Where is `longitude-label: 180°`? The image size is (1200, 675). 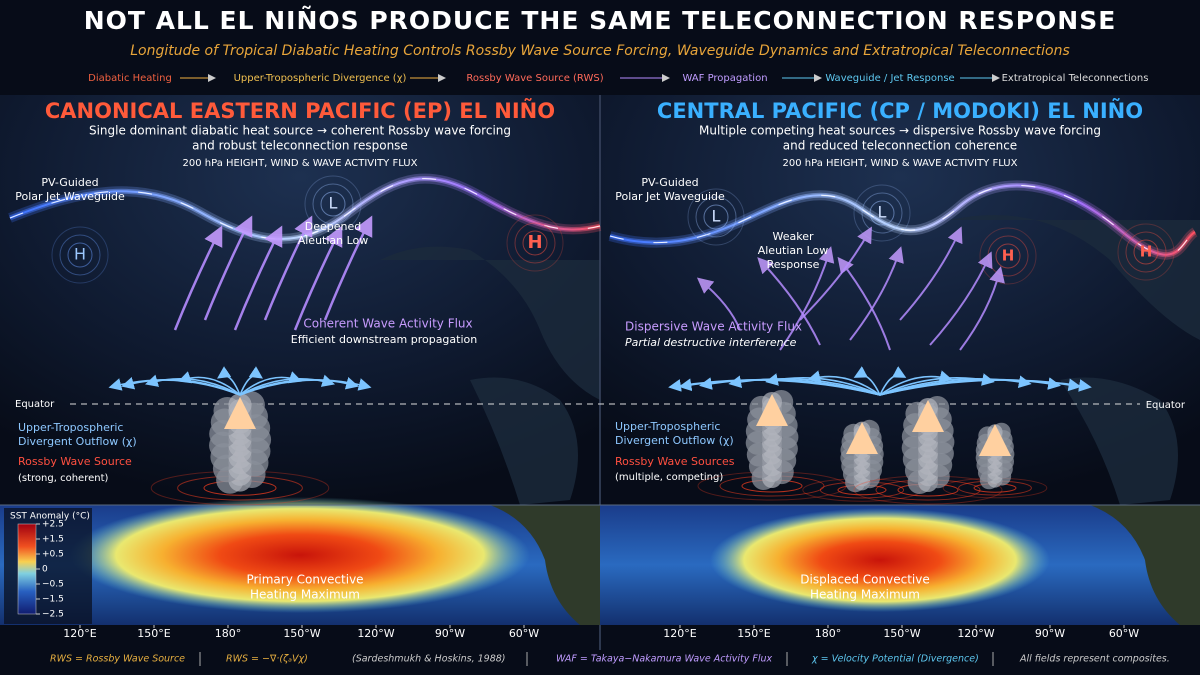 longitude-label: 180° is located at coordinates (828, 633).